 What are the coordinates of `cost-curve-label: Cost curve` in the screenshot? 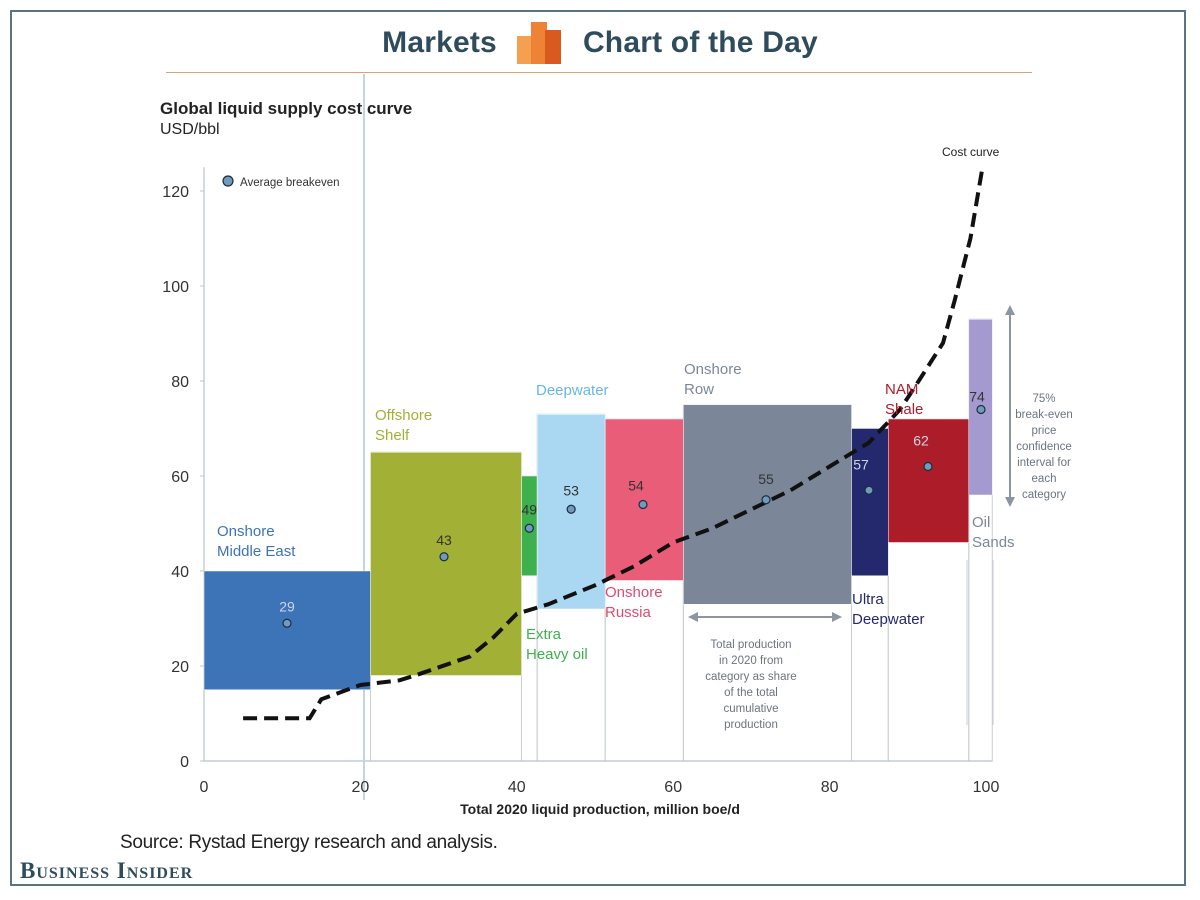 It's located at (971, 152).